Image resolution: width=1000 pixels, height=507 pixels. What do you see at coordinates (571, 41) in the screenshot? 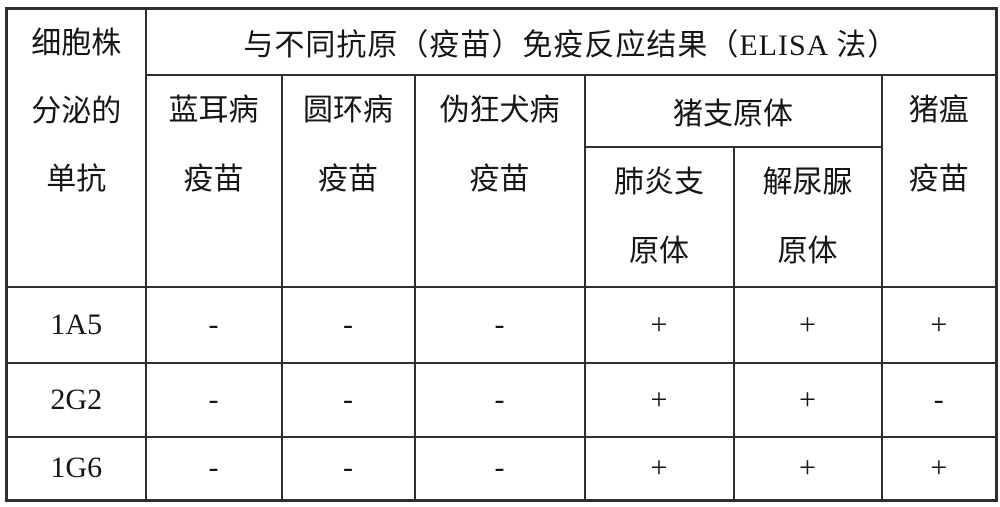
I see `table-title-cell: 与不同抗原（疫苗）免疫反应结果（ELISA 法）` at bounding box center [571, 41].